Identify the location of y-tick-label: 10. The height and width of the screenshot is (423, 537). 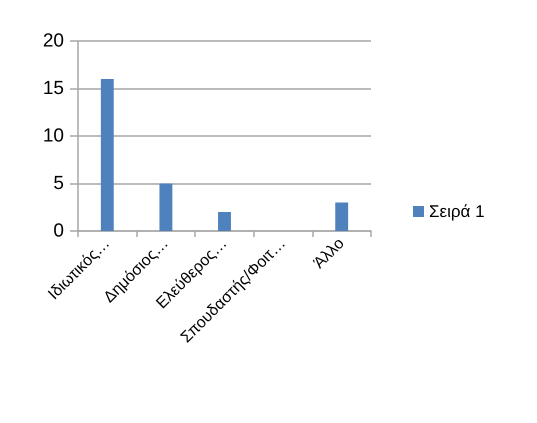
(53, 136).